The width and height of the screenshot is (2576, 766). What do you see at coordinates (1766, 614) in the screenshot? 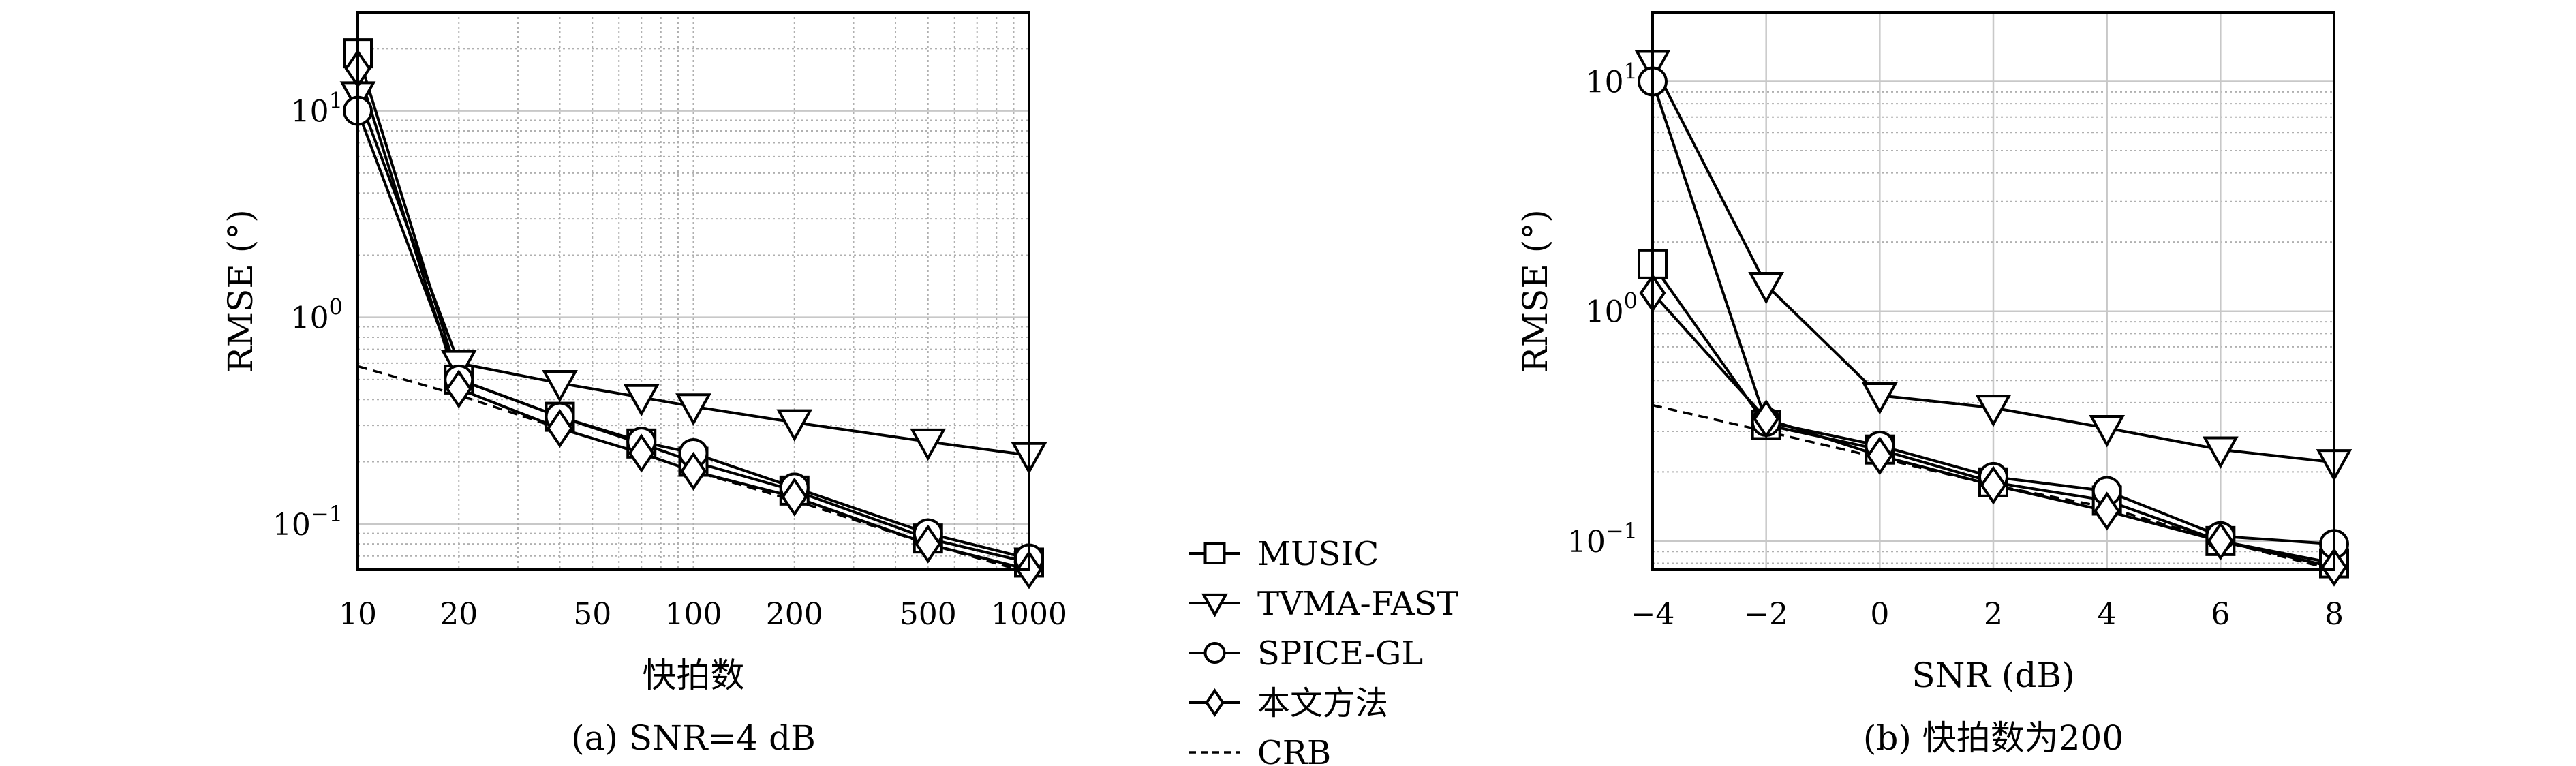
I see `panel-b-xtick-label: −2` at bounding box center [1766, 614].